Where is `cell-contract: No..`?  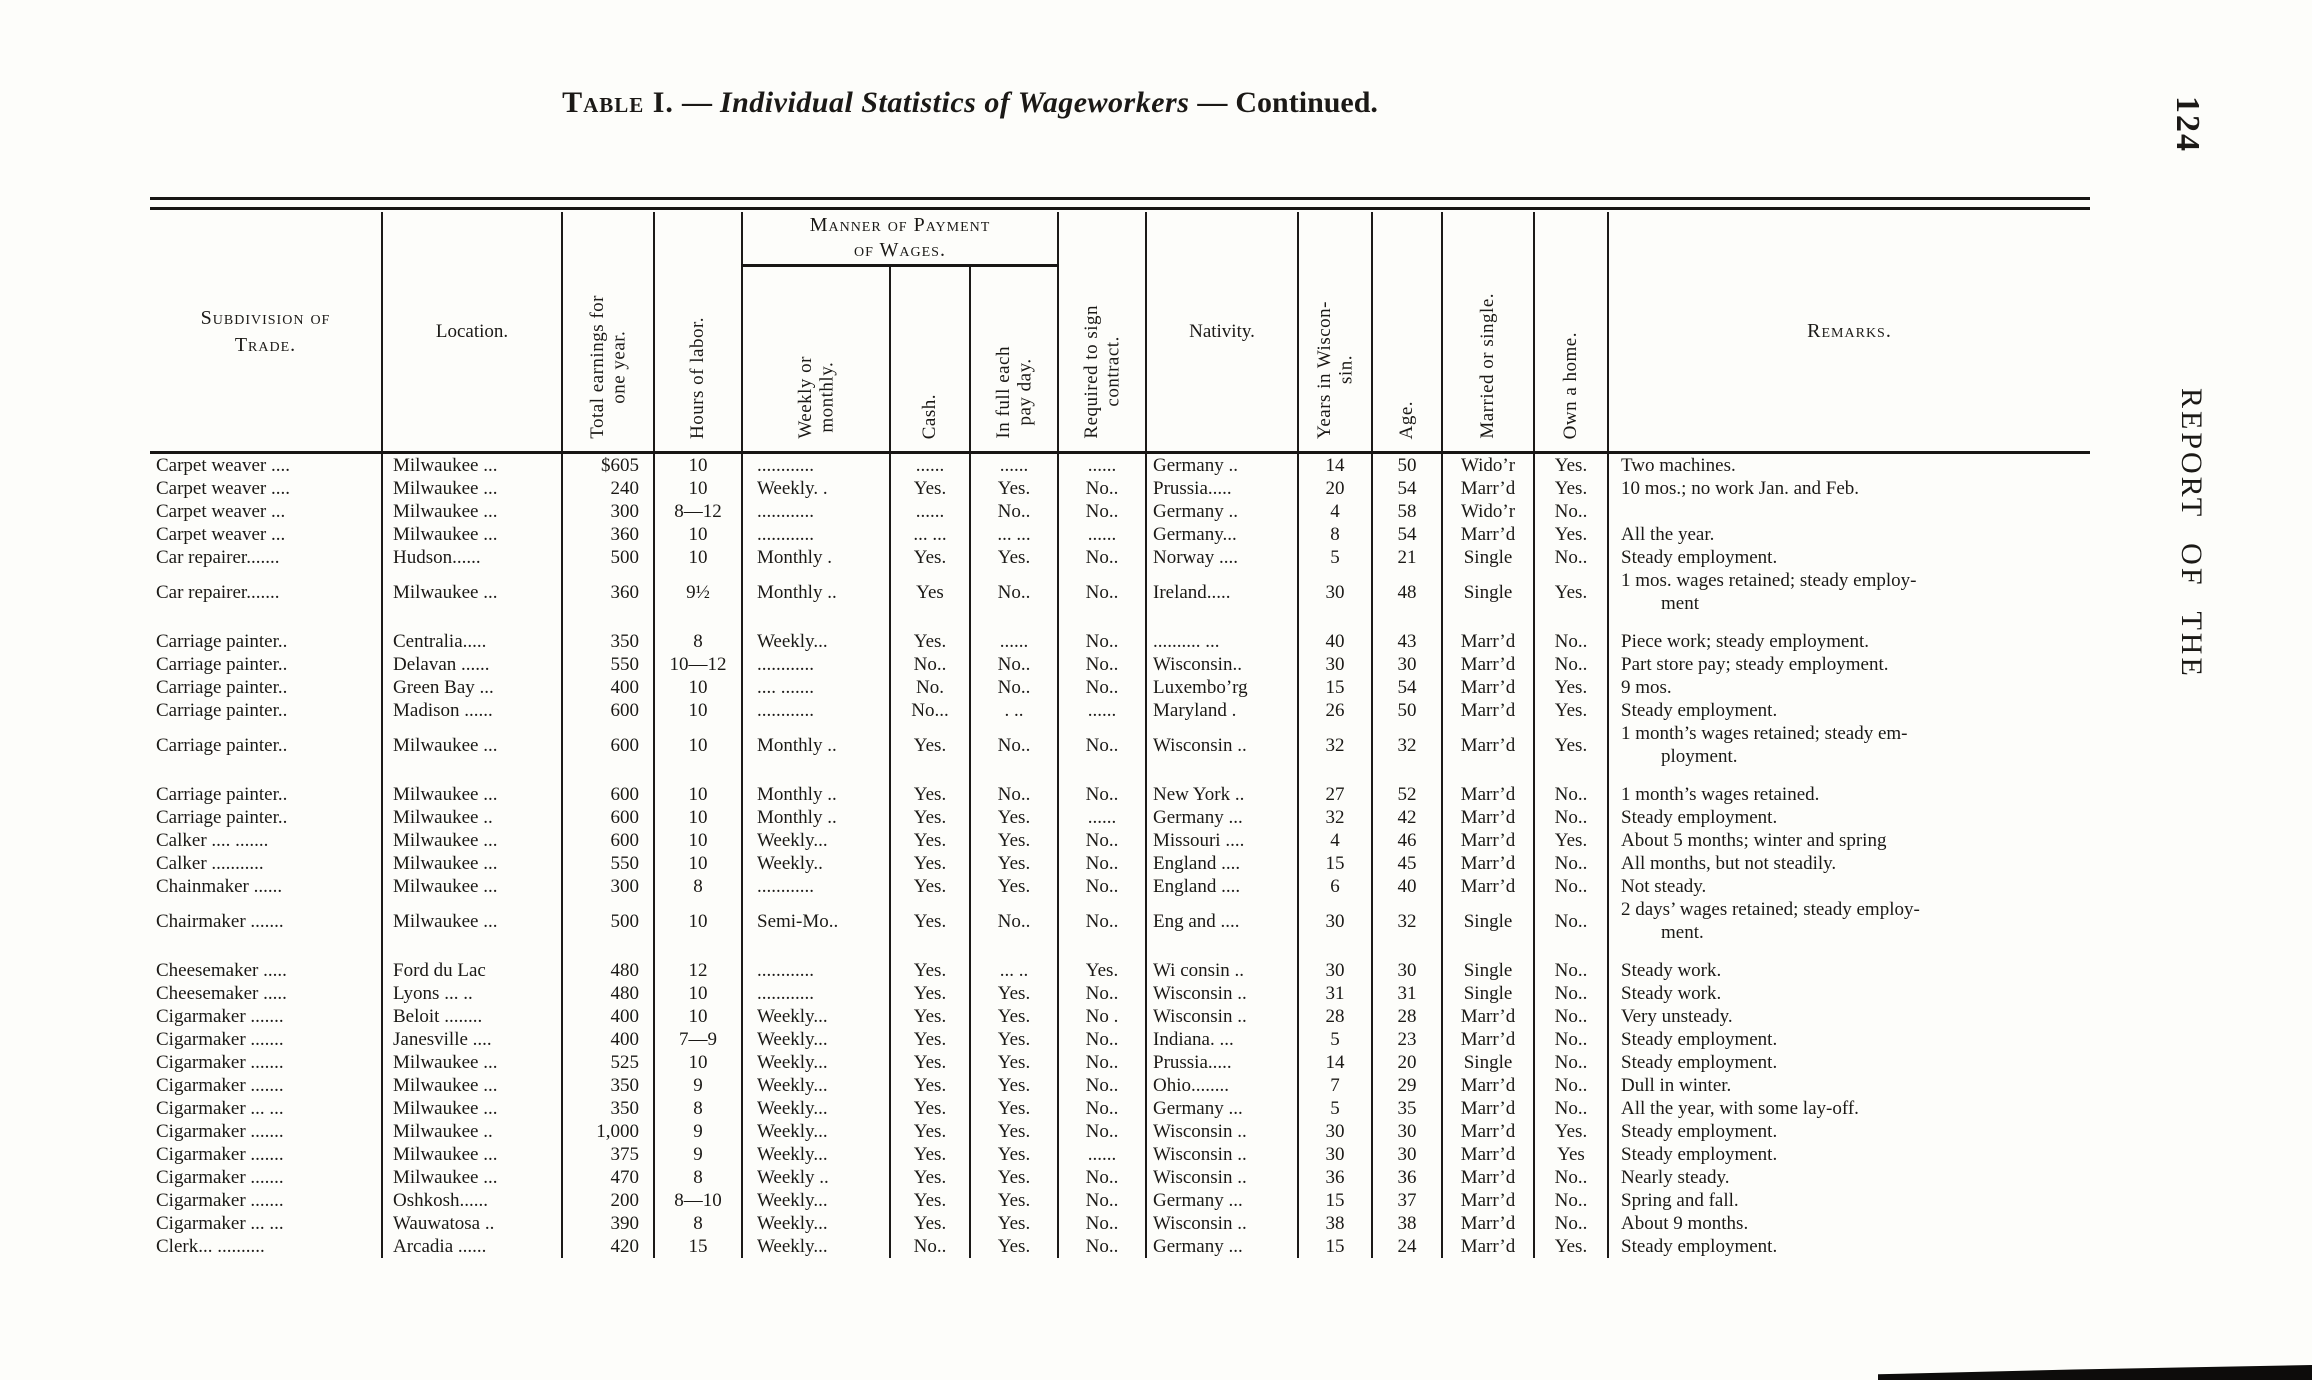 cell-contract: No.. is located at coordinates (1101, 1200).